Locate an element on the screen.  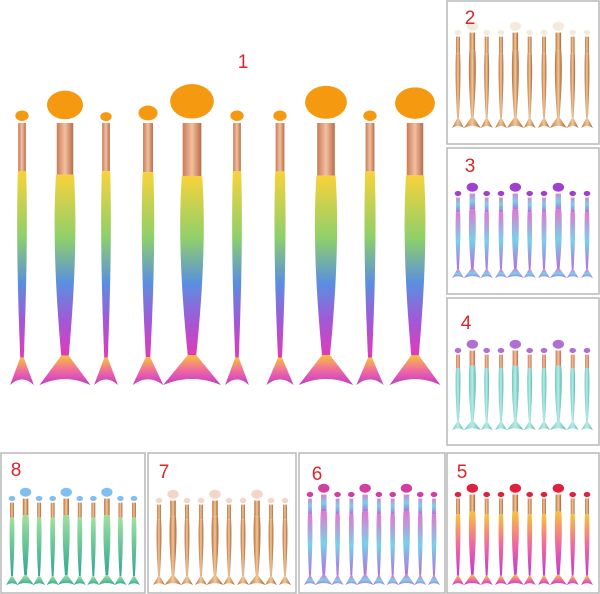
panel-label: 8 is located at coordinates (16, 470).